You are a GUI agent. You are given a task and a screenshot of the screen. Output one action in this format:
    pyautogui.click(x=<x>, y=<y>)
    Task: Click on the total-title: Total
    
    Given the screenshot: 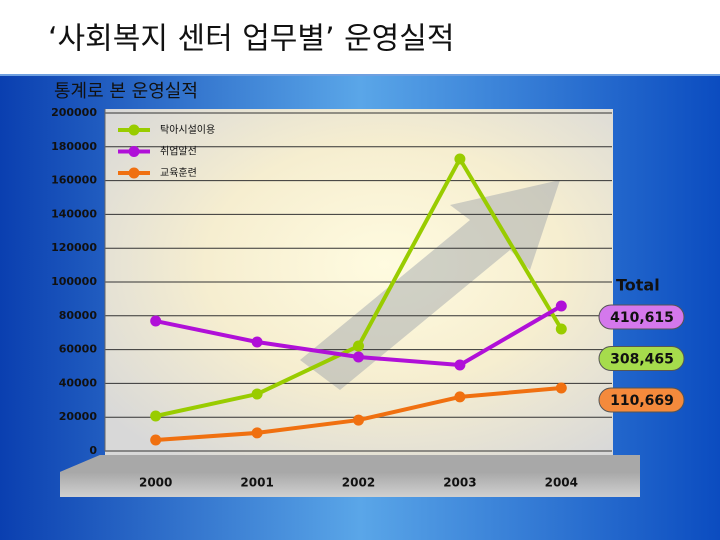 What is the action you would take?
    pyautogui.click(x=638, y=285)
    